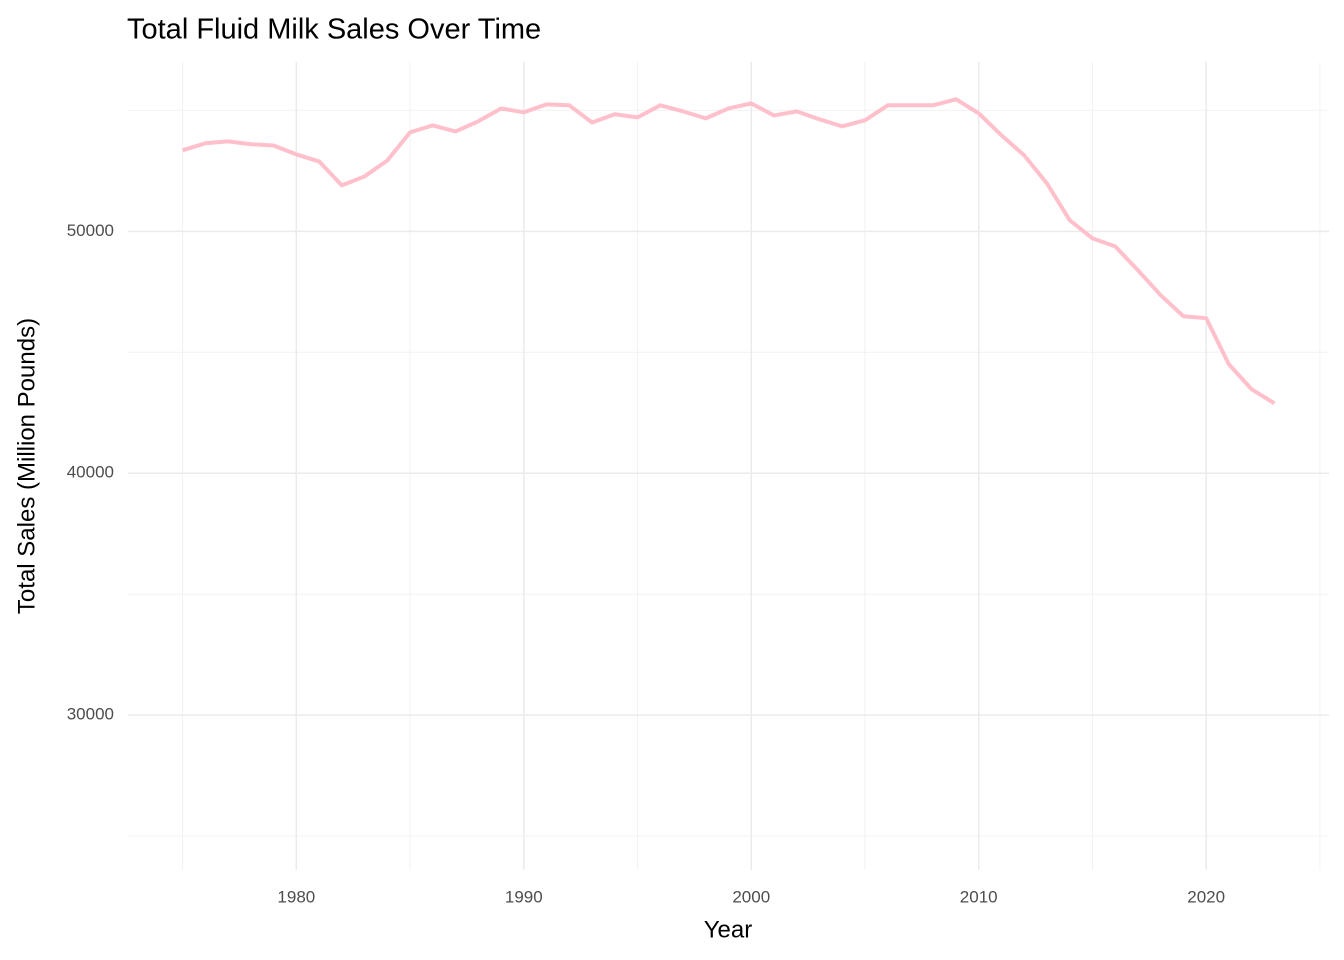  I want to click on y-tick-label: 50000, so click(90, 230).